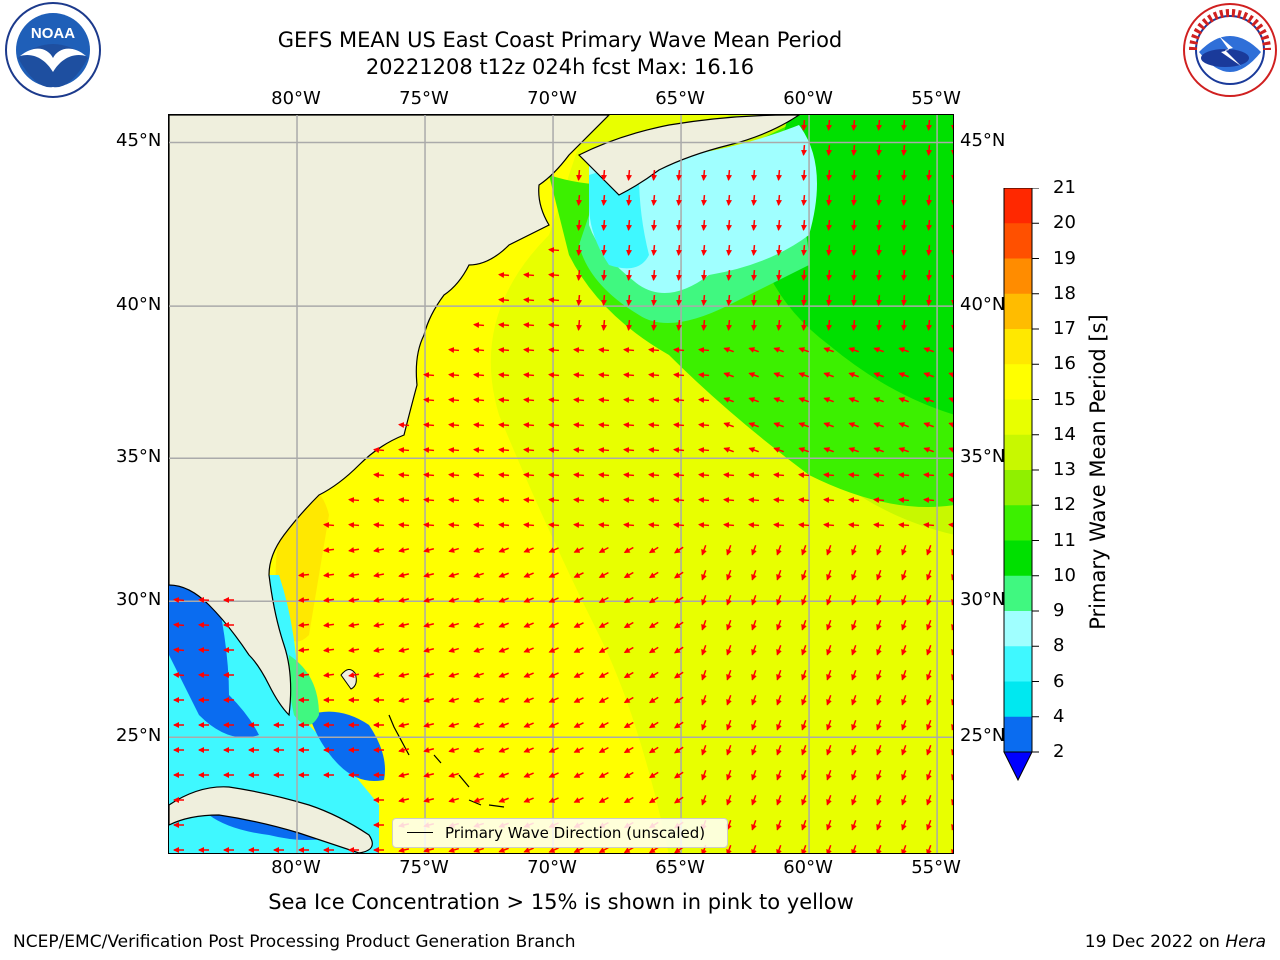 The image size is (1280, 960). I want to click on lon-label-top: 70°W, so click(552, 98).